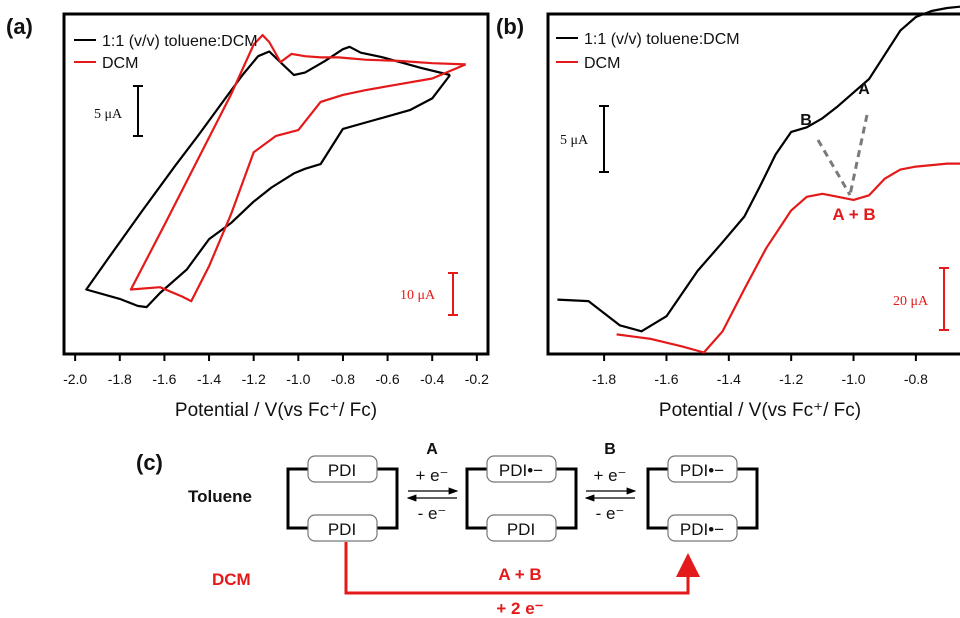 The image size is (960, 618). Describe the element at coordinates (834, 167) in the screenshot. I see `dashed-link-b` at that location.